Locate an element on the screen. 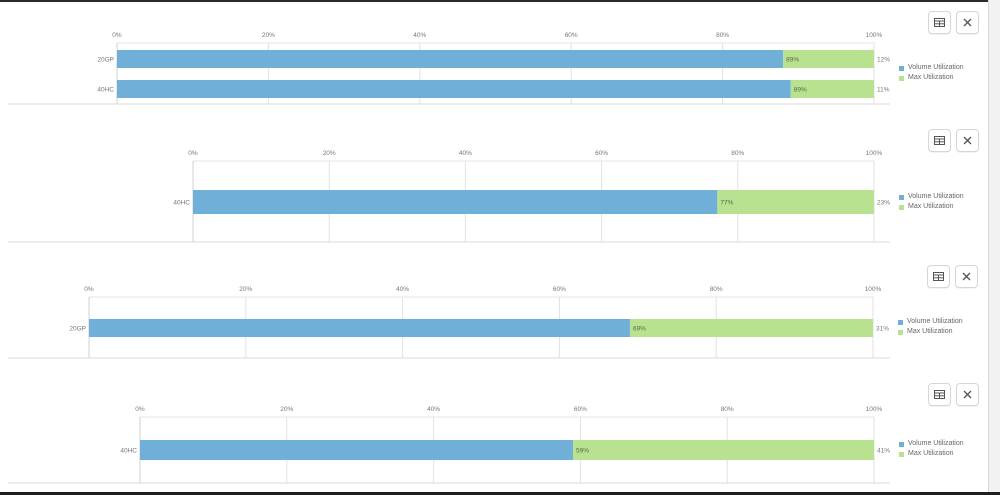  data-label-volume: 59% is located at coordinates (582, 450).